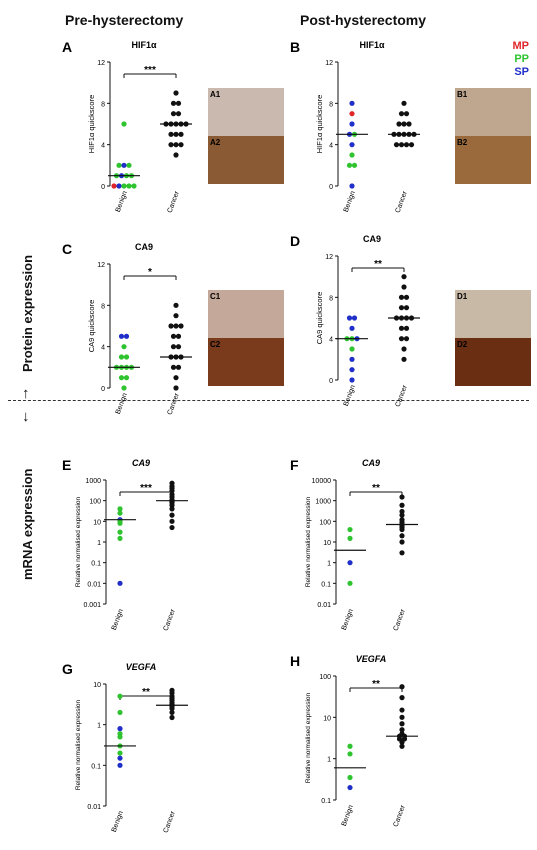  What do you see at coordinates (400, 816) in the screenshot?
I see `x-category-label-h: Cancer` at bounding box center [400, 816].